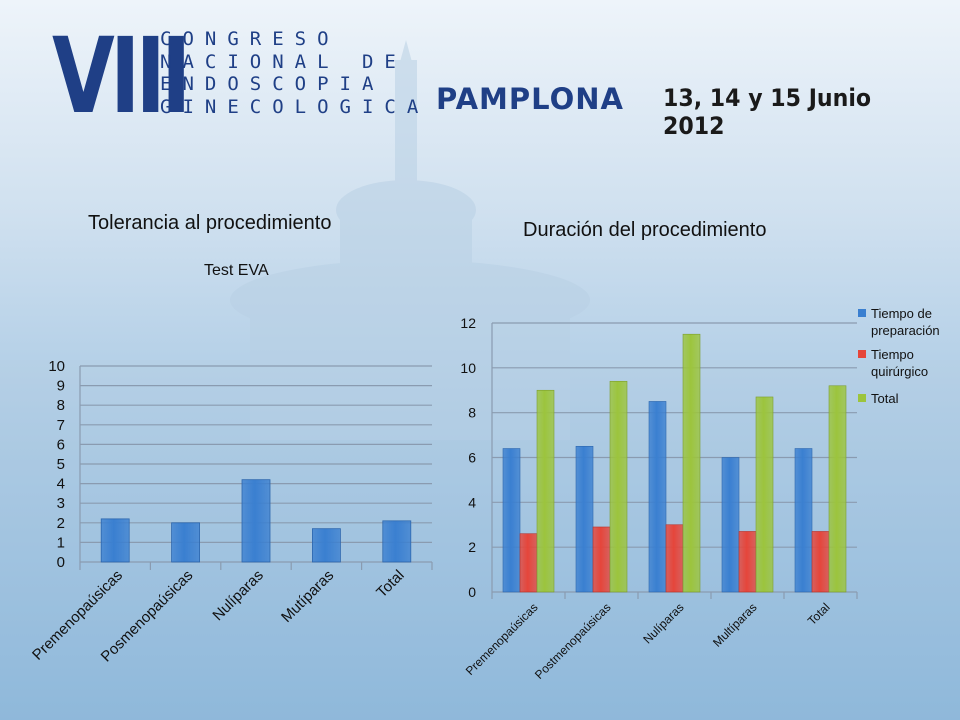 This screenshot has width=960, height=720. What do you see at coordinates (61, 386) in the screenshot?
I see `y-tick-label: 9` at bounding box center [61, 386].